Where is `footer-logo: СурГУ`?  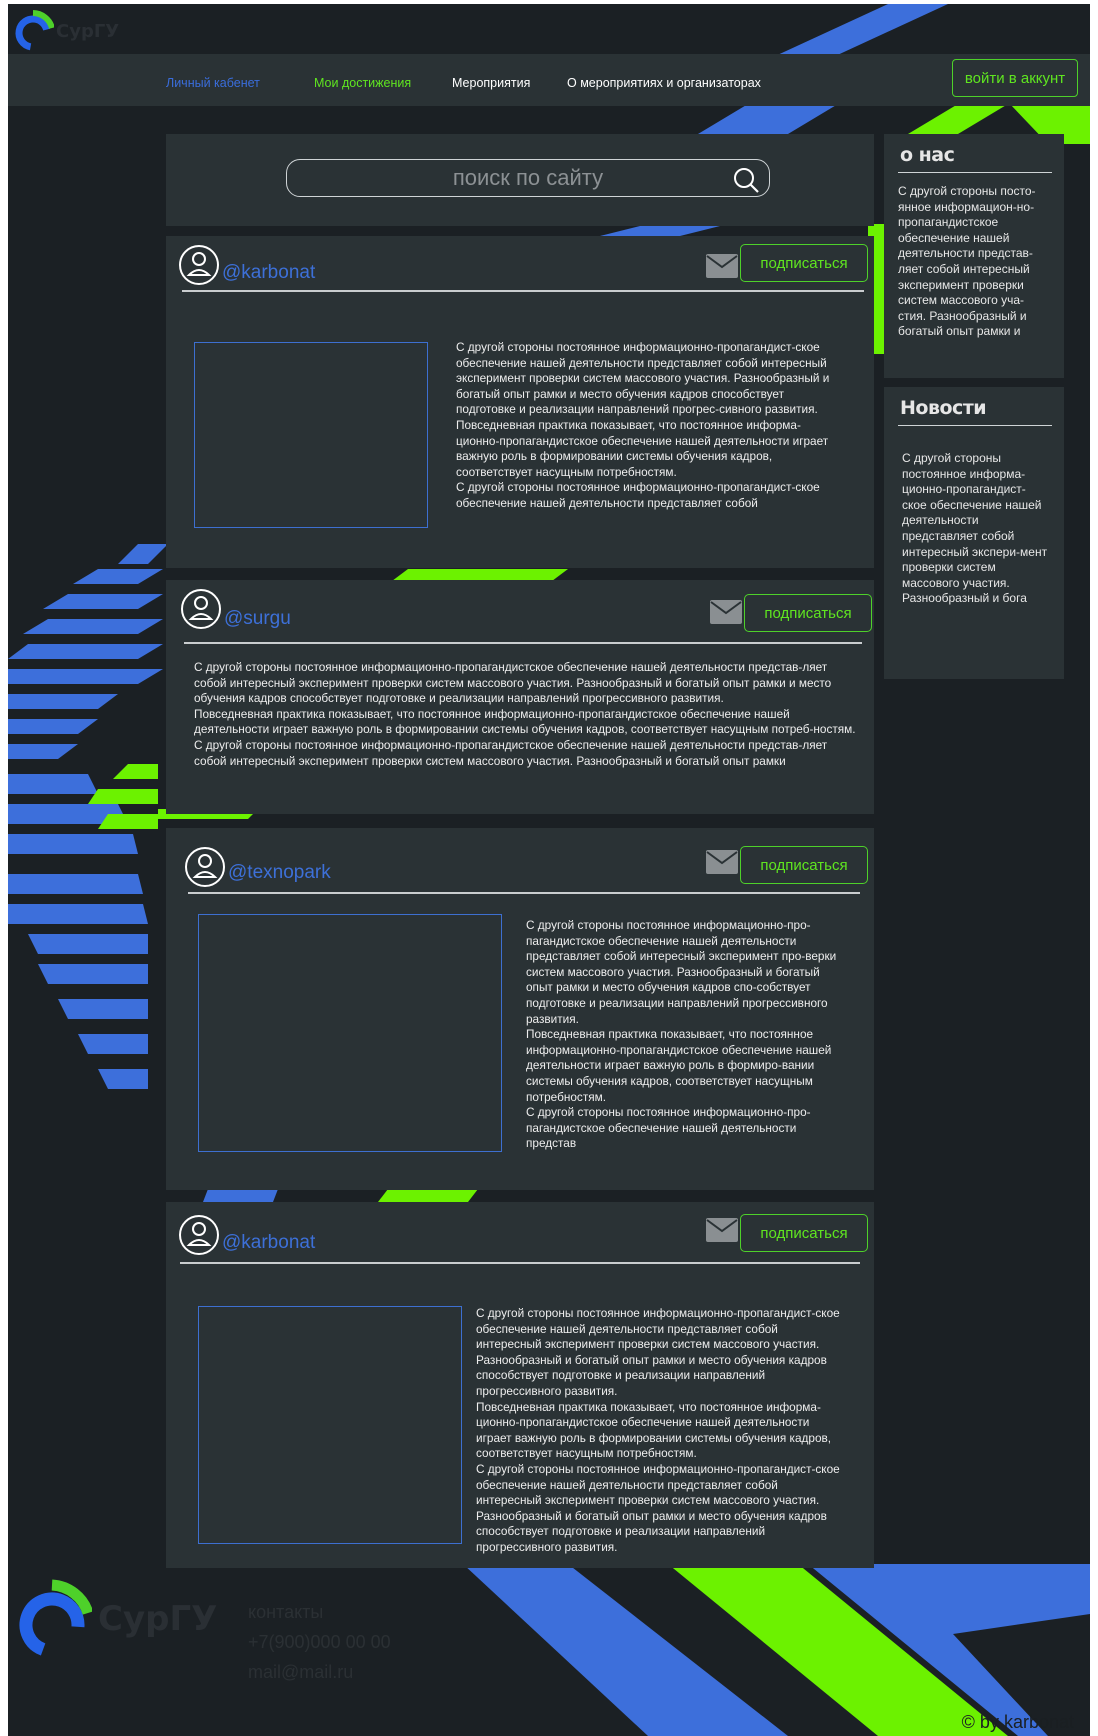
footer-logo: СурГУ is located at coordinates (116, 1619).